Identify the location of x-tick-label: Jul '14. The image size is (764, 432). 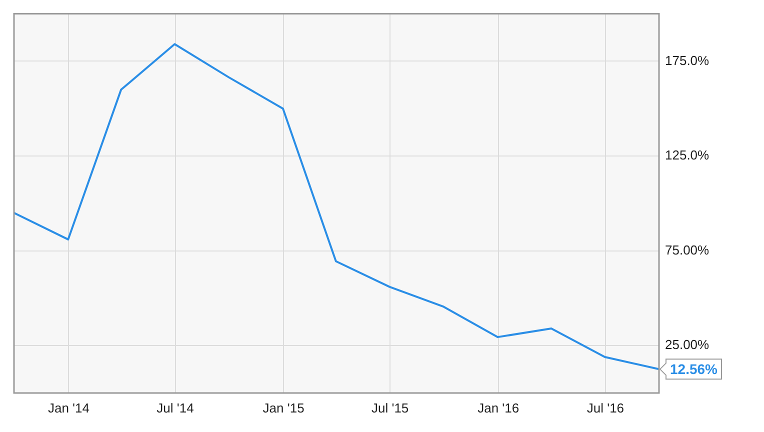
(175, 408).